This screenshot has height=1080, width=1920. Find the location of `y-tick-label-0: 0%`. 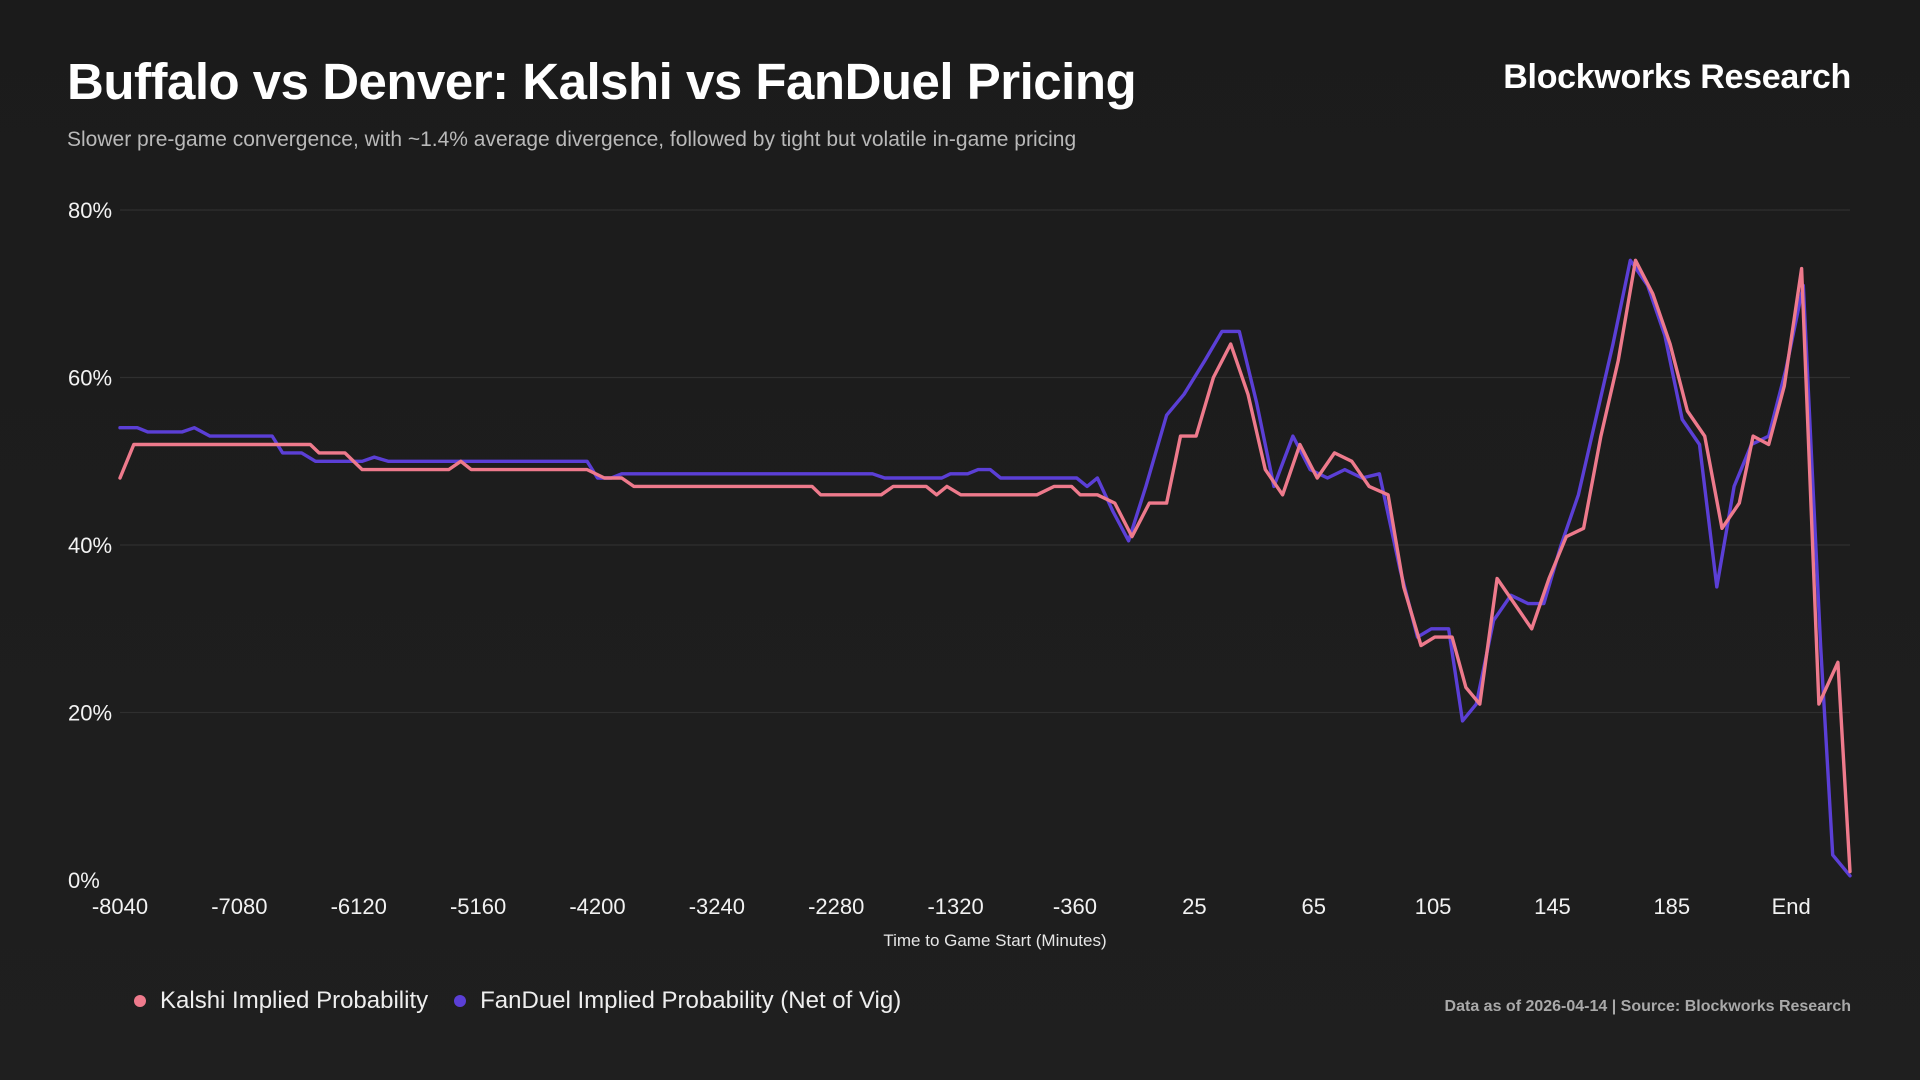

y-tick-label-0: 0% is located at coordinates (84, 880).